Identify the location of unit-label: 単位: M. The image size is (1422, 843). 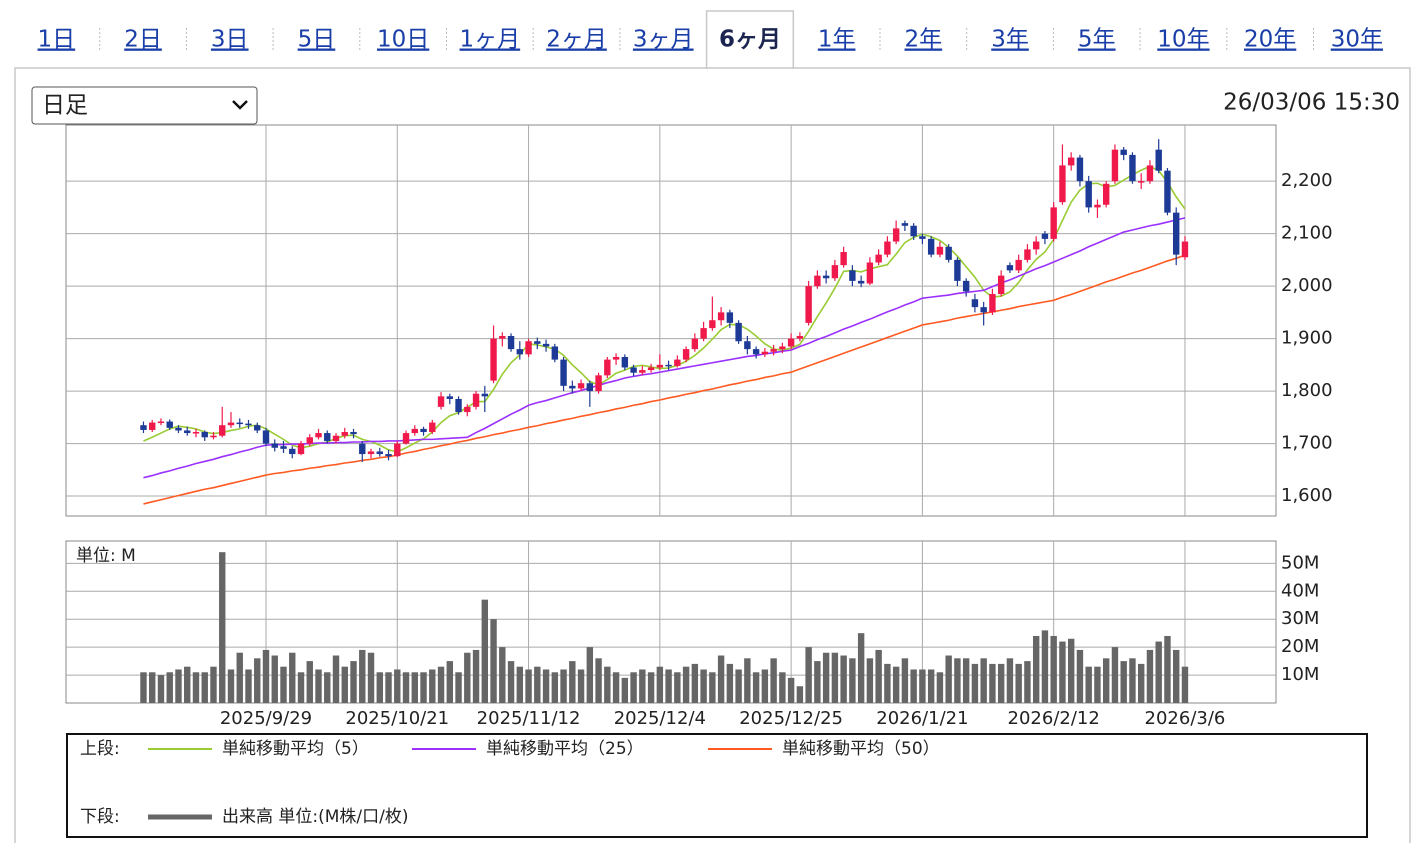
(106, 556).